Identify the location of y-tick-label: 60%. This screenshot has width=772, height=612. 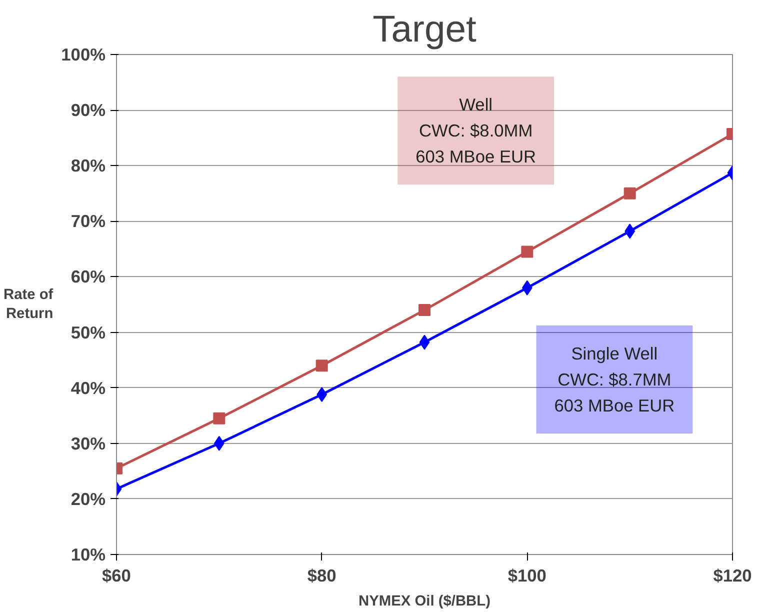
(88, 276).